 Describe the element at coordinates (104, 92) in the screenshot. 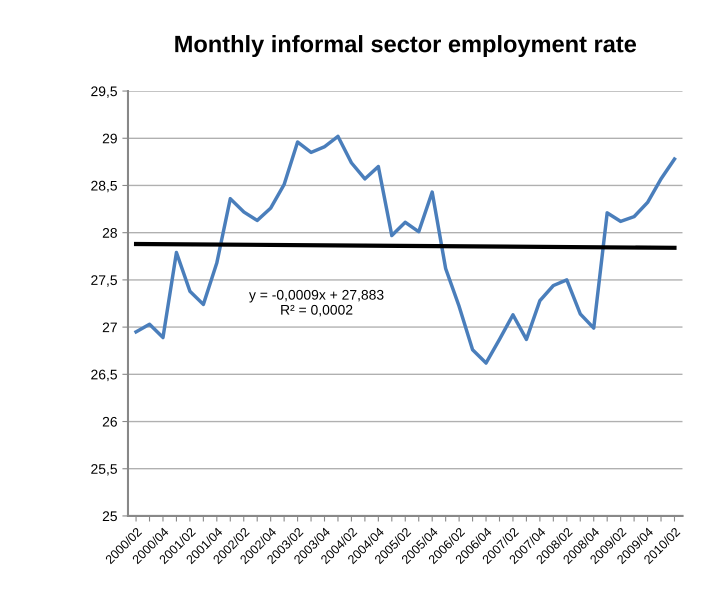

I see `y-tick-label: 29,5` at that location.